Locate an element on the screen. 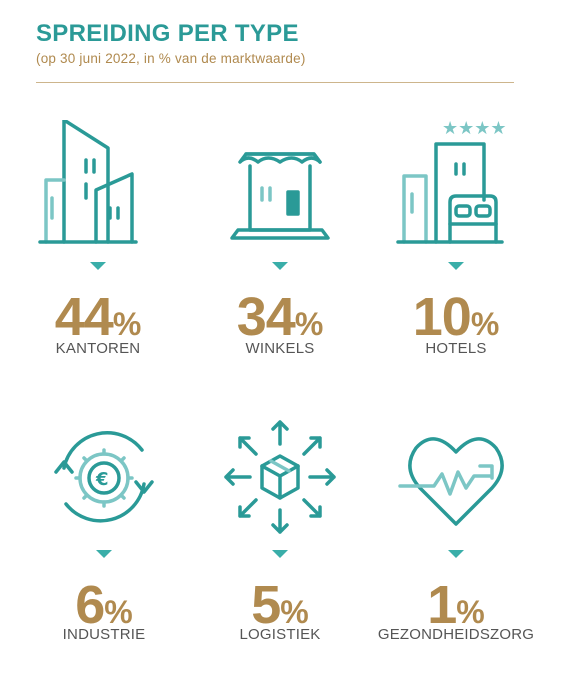 Image resolution: width=576 pixels, height=682 pixels. office-buildings-icon is located at coordinates (88, 182).